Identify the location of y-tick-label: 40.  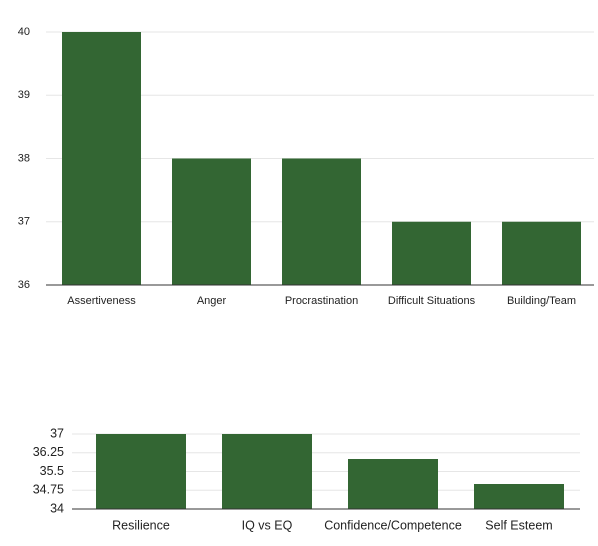
(24, 32).